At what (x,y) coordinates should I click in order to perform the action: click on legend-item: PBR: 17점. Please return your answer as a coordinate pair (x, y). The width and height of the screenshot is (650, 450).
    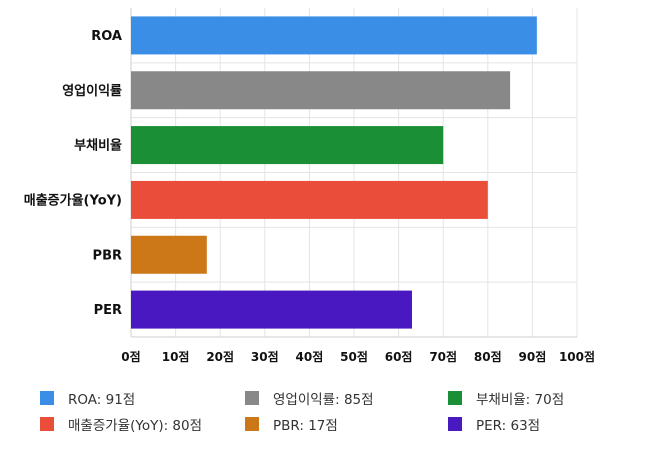
    Looking at the image, I should click on (291, 424).